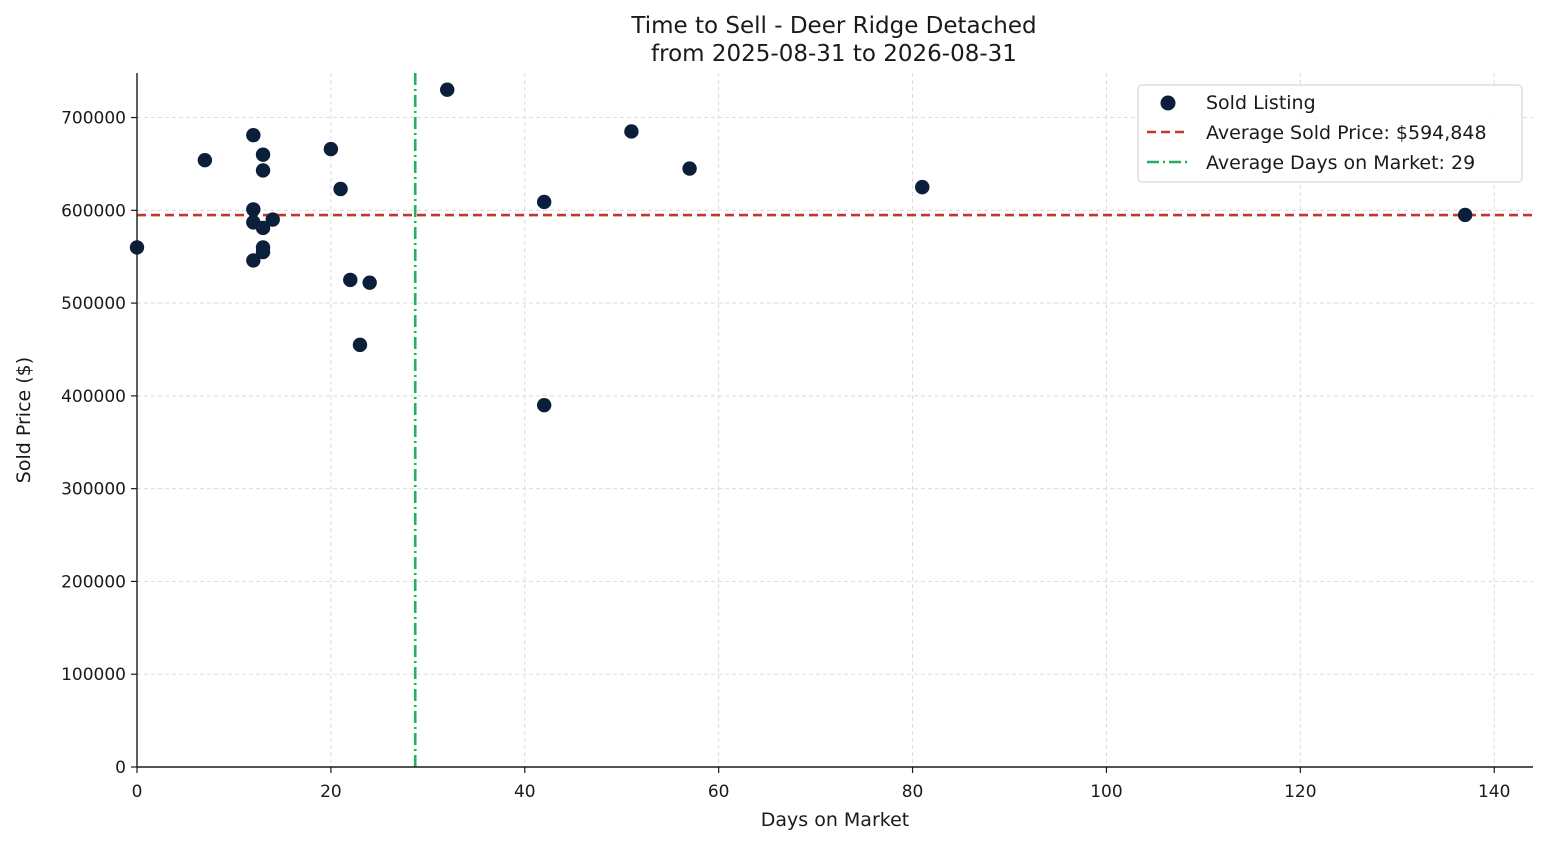  I want to click on legend-box, so click(1330, 133).